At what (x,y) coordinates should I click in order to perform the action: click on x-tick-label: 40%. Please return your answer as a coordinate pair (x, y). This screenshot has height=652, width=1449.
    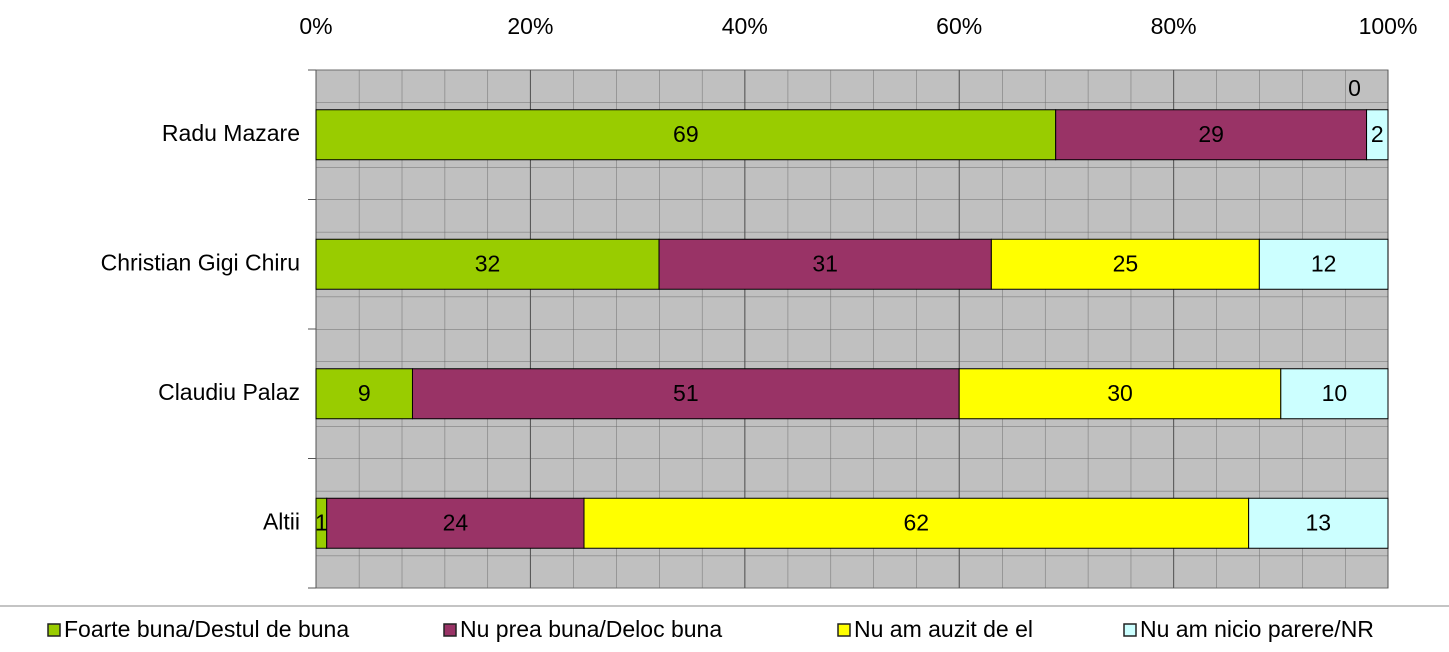
    Looking at the image, I should click on (745, 26).